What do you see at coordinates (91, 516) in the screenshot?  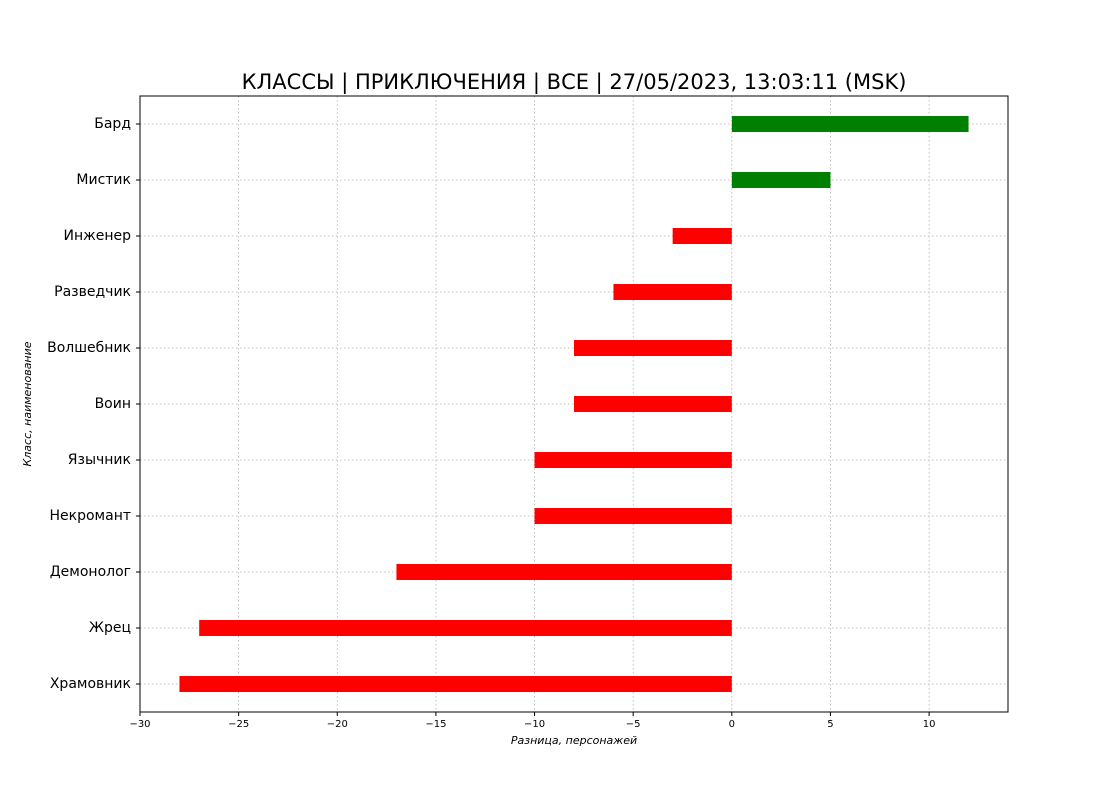 I see `y-tick-label: Некромант` at bounding box center [91, 516].